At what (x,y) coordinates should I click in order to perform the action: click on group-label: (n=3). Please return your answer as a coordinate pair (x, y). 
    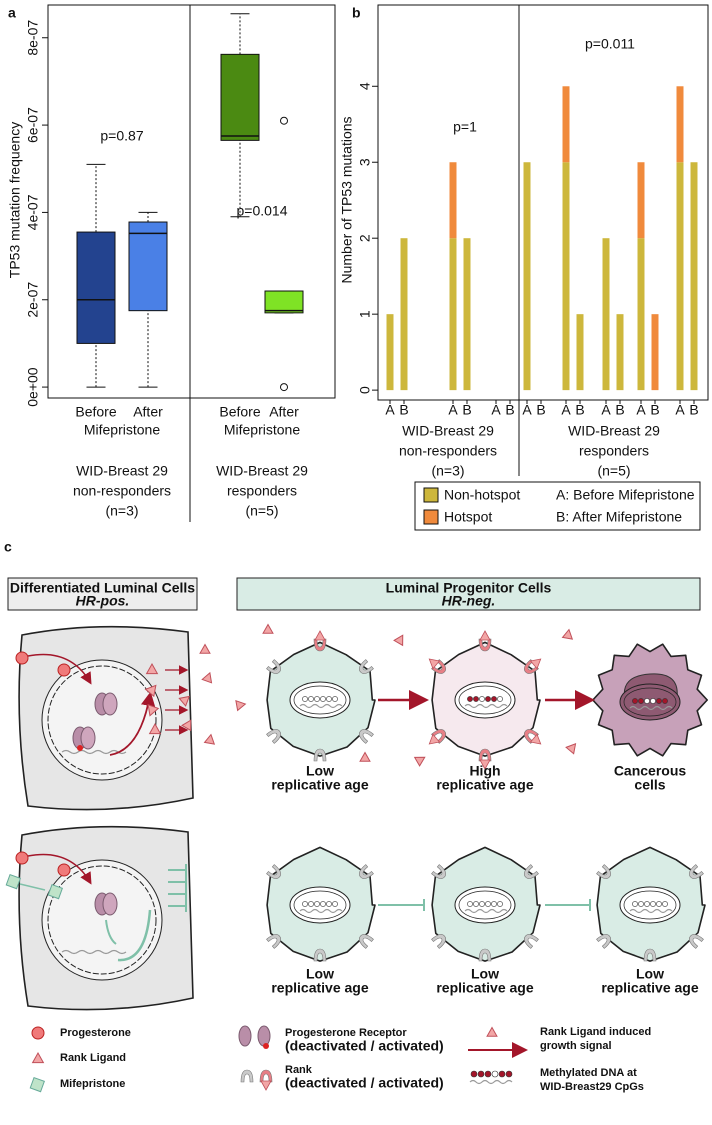
    Looking at the image, I should click on (121, 511).